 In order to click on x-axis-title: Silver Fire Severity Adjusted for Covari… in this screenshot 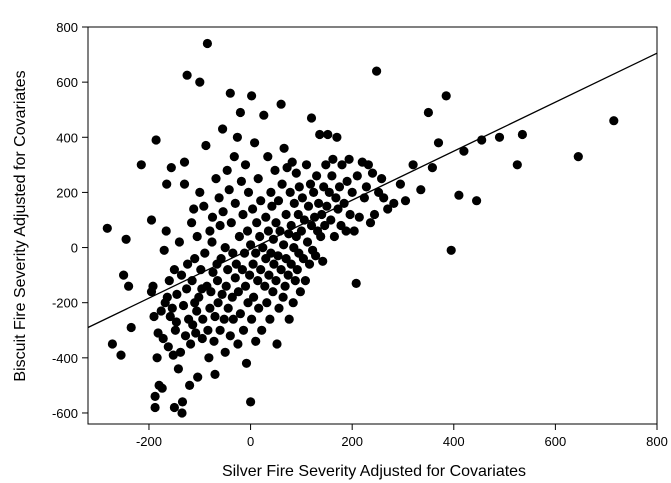, I will do `click(374, 471)`.